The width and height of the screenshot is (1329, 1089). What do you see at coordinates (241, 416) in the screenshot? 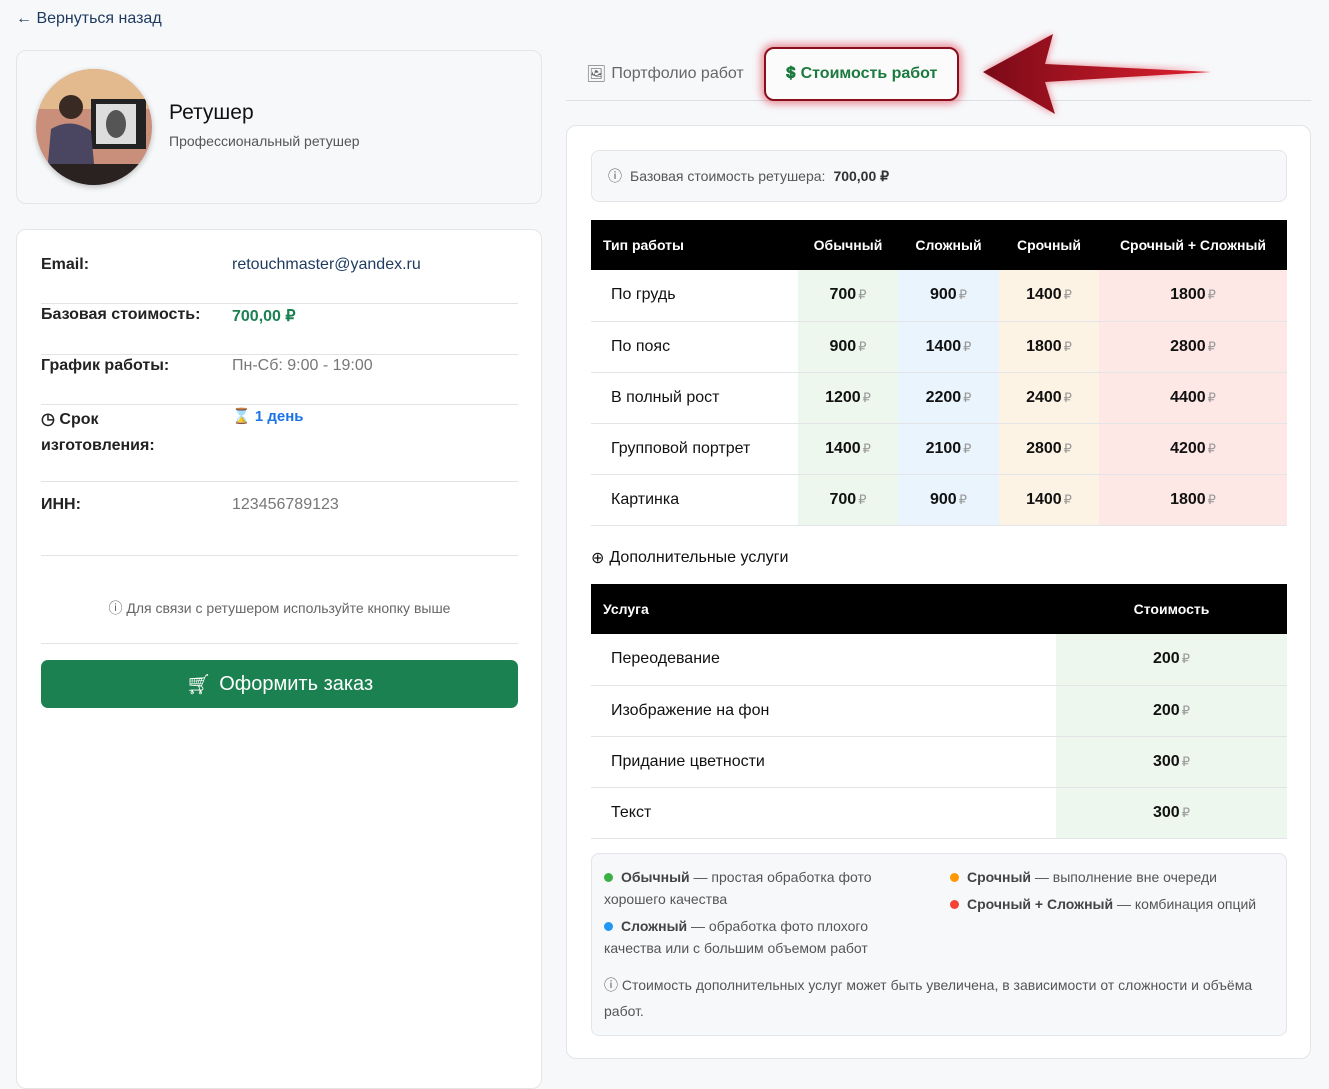
I see `hourglass-icon: ⌛` at bounding box center [241, 416].